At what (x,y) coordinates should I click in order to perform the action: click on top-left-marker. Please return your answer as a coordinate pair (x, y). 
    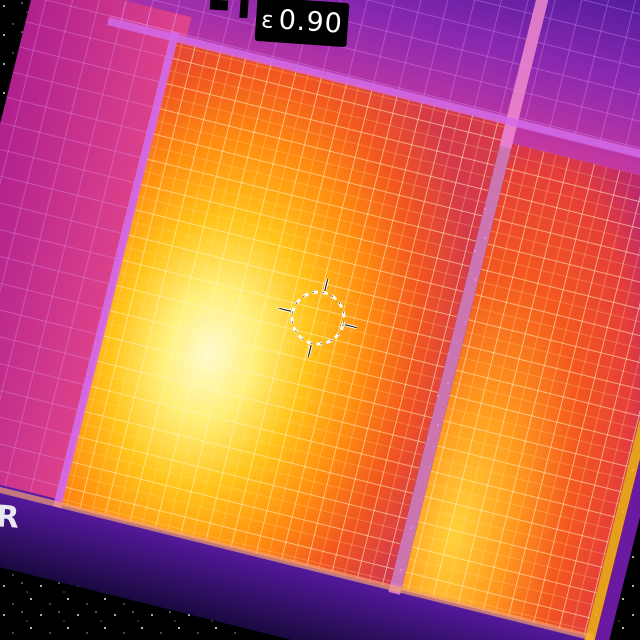
    Looking at the image, I should click on (219, 5).